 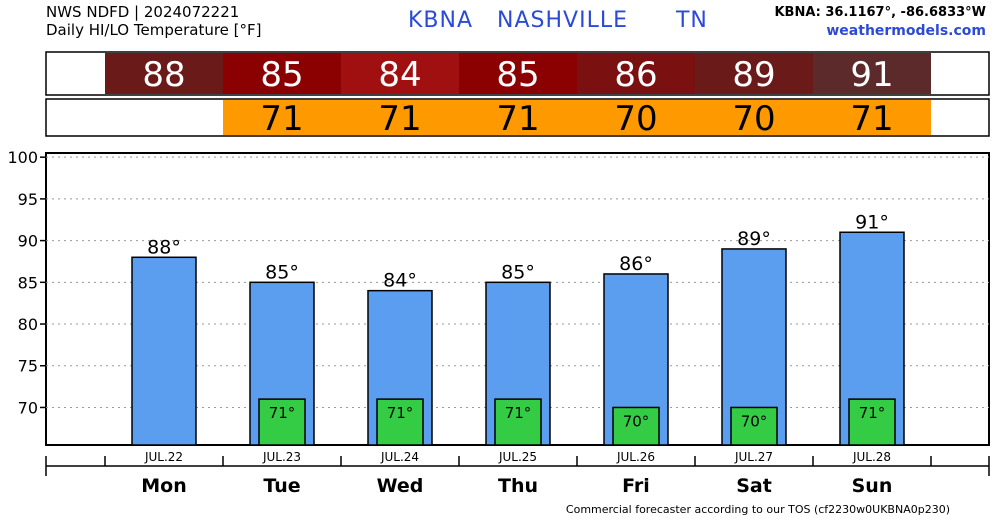 What do you see at coordinates (754, 239) in the screenshot?
I see `hi-bar-label: 89°` at bounding box center [754, 239].